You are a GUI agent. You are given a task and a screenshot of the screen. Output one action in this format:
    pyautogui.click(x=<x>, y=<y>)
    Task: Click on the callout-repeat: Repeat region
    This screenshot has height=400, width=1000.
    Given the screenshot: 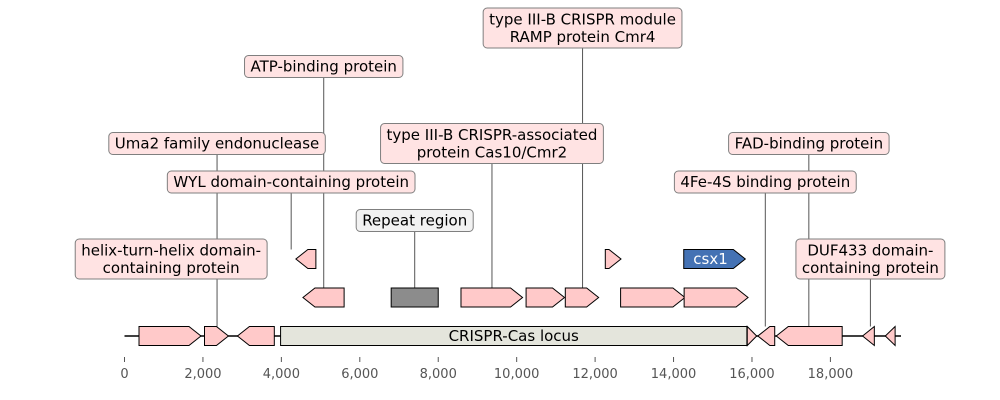 What is the action you would take?
    pyautogui.click(x=414, y=220)
    